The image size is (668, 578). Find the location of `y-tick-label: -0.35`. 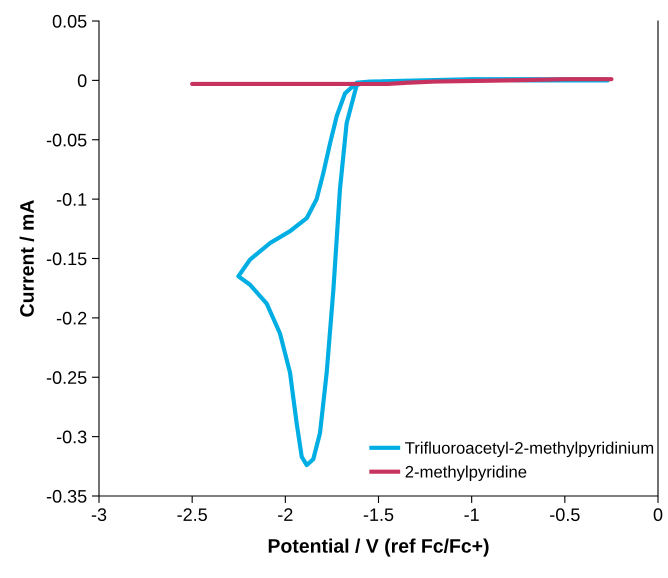

y-tick-label: -0.35 is located at coordinates (66, 496).